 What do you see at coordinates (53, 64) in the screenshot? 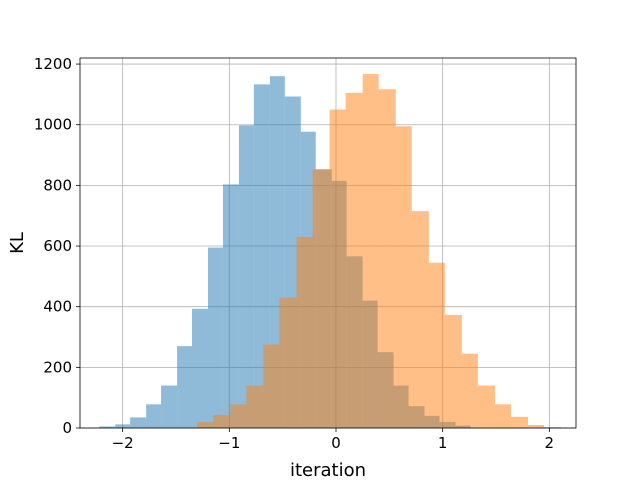
I see `y-tick-label: 1200` at bounding box center [53, 64].